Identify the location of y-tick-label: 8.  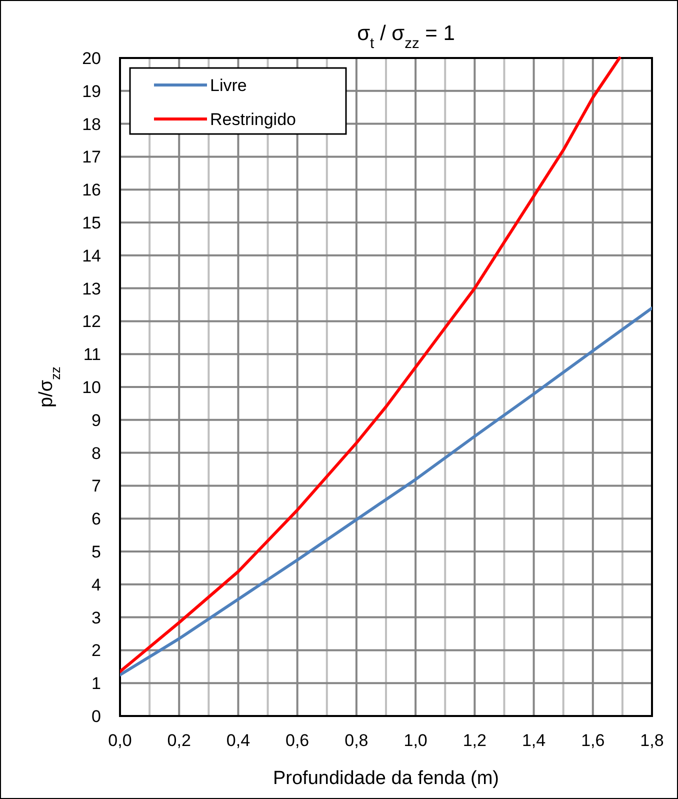
(96, 453).